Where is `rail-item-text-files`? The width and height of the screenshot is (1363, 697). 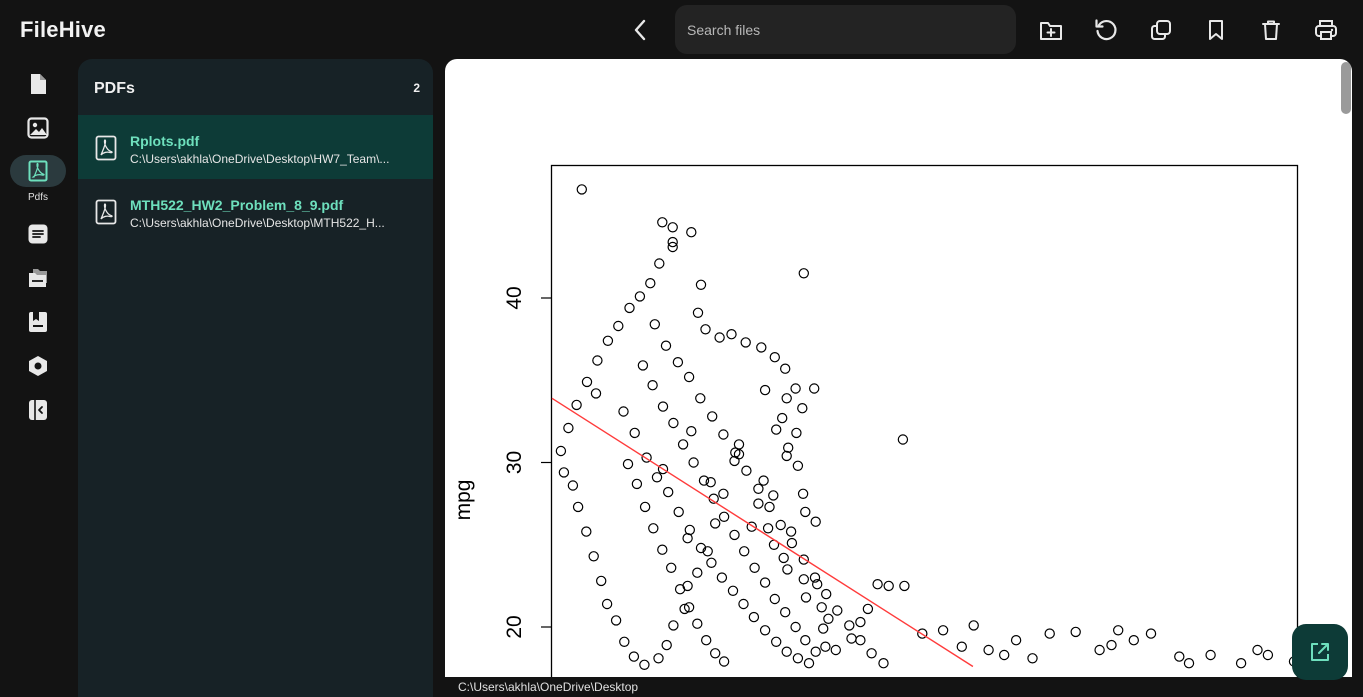 rail-item-text-files is located at coordinates (38, 234).